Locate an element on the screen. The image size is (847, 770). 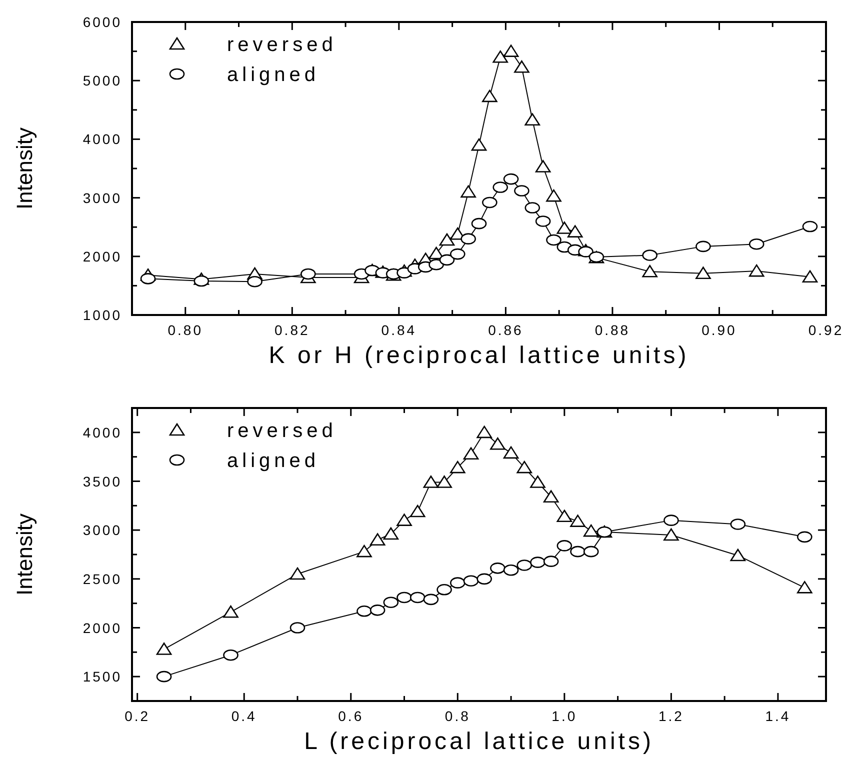
x-tick-label: 0.86 is located at coordinates (506, 330).